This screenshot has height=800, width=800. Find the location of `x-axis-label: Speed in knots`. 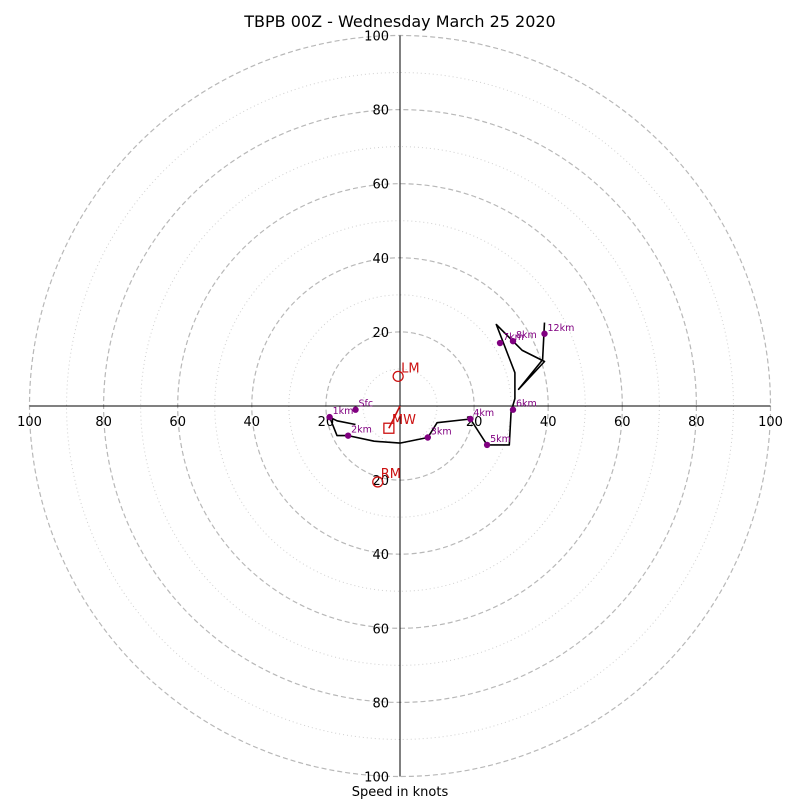

x-axis-label: Speed in knots is located at coordinates (400, 792).